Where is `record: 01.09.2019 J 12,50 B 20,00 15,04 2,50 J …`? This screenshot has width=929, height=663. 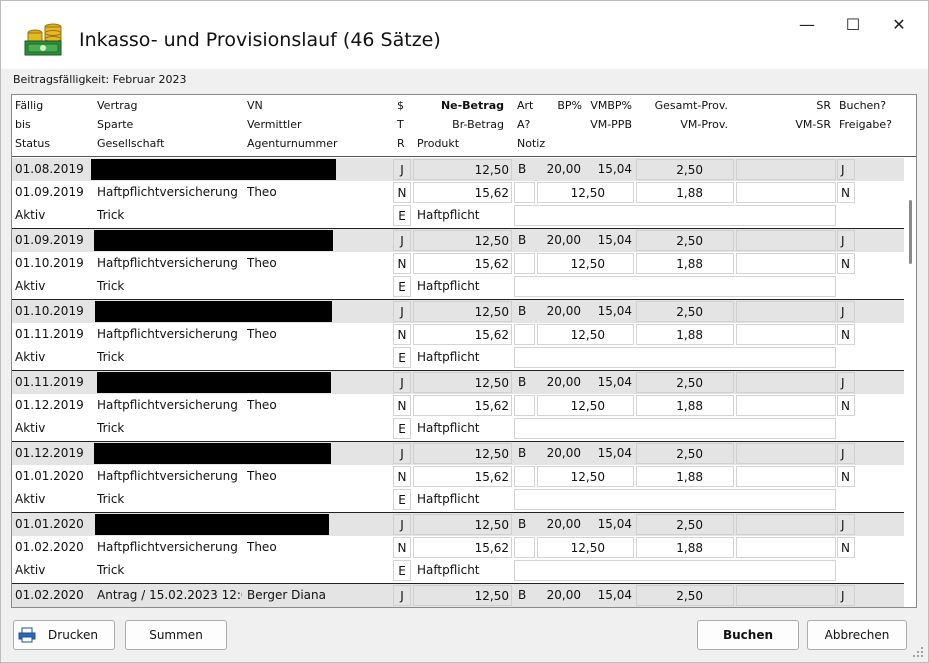 record: 01.09.2019 J 12,50 B 20,00 15,04 2,50 J … is located at coordinates (458, 263).